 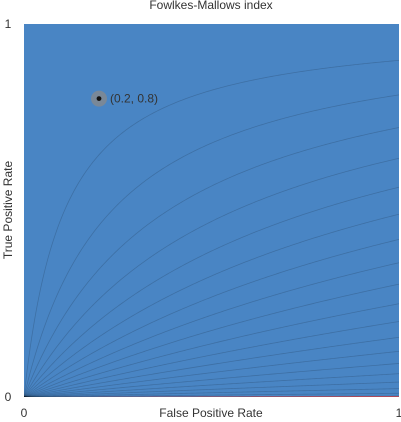 I want to click on x-axis-label: False Positive Rate, so click(x=211, y=413).